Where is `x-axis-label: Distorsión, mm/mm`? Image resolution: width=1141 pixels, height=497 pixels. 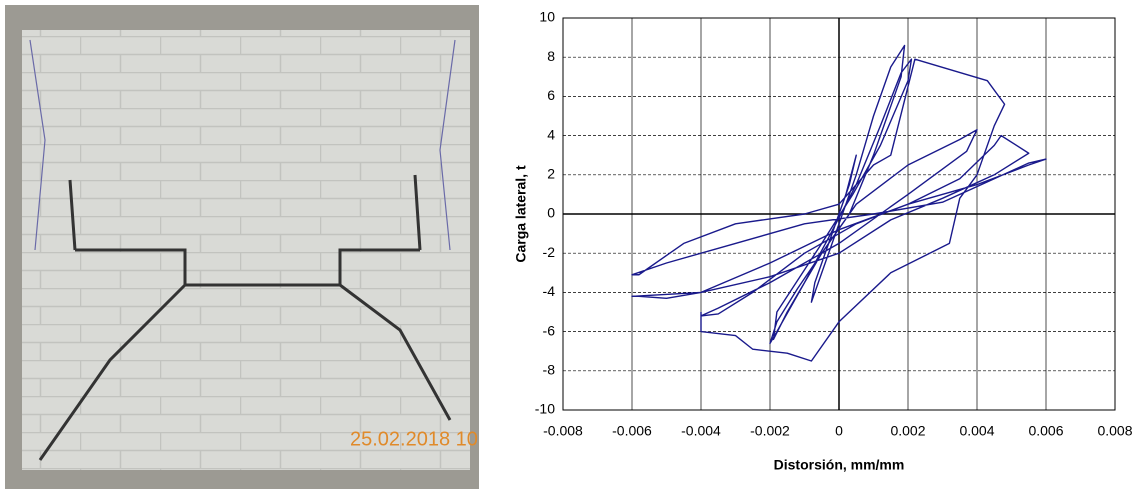
x-axis-label: Distorsión, mm/mm is located at coordinates (839, 465).